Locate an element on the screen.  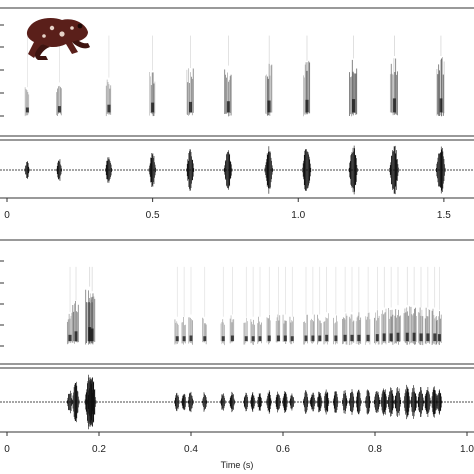
x-tick-label: 1.0 is located at coordinates (467, 449).